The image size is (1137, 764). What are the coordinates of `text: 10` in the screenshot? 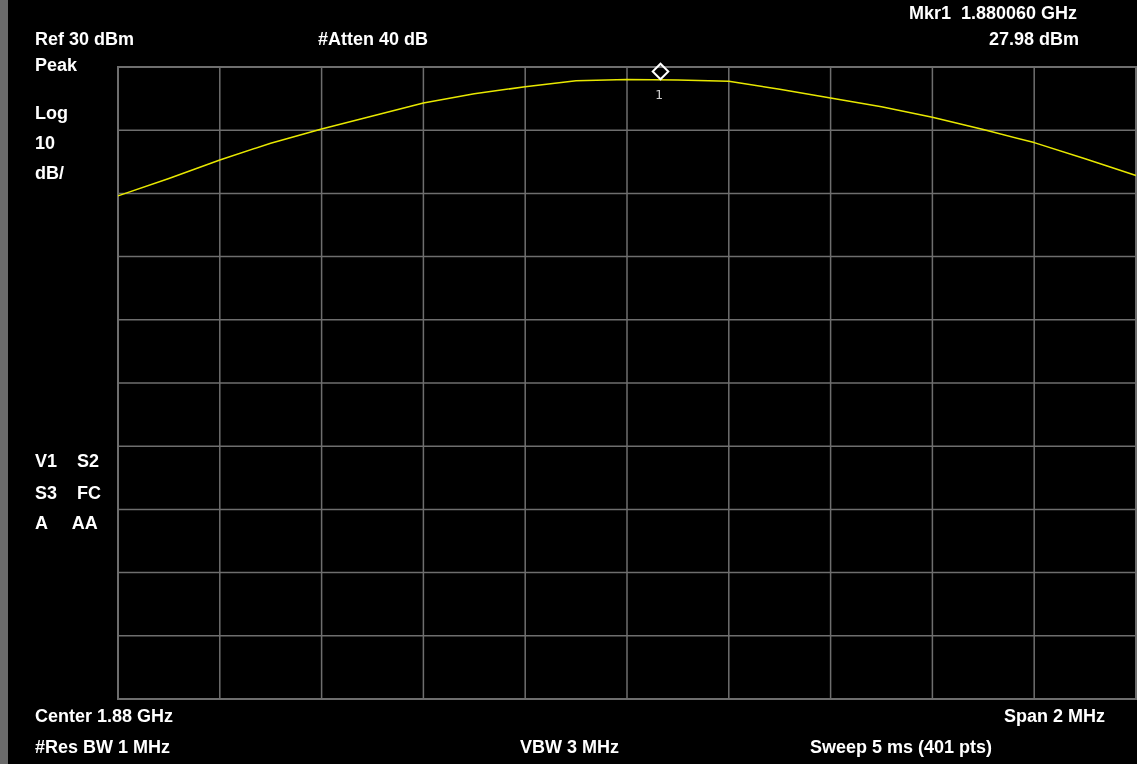 It's located at (45, 143).